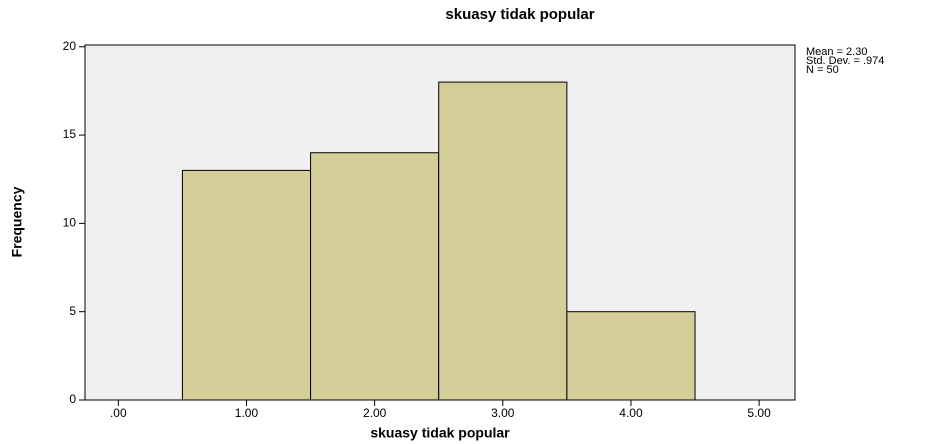  I want to click on y-tick-label: 20, so click(70, 46).